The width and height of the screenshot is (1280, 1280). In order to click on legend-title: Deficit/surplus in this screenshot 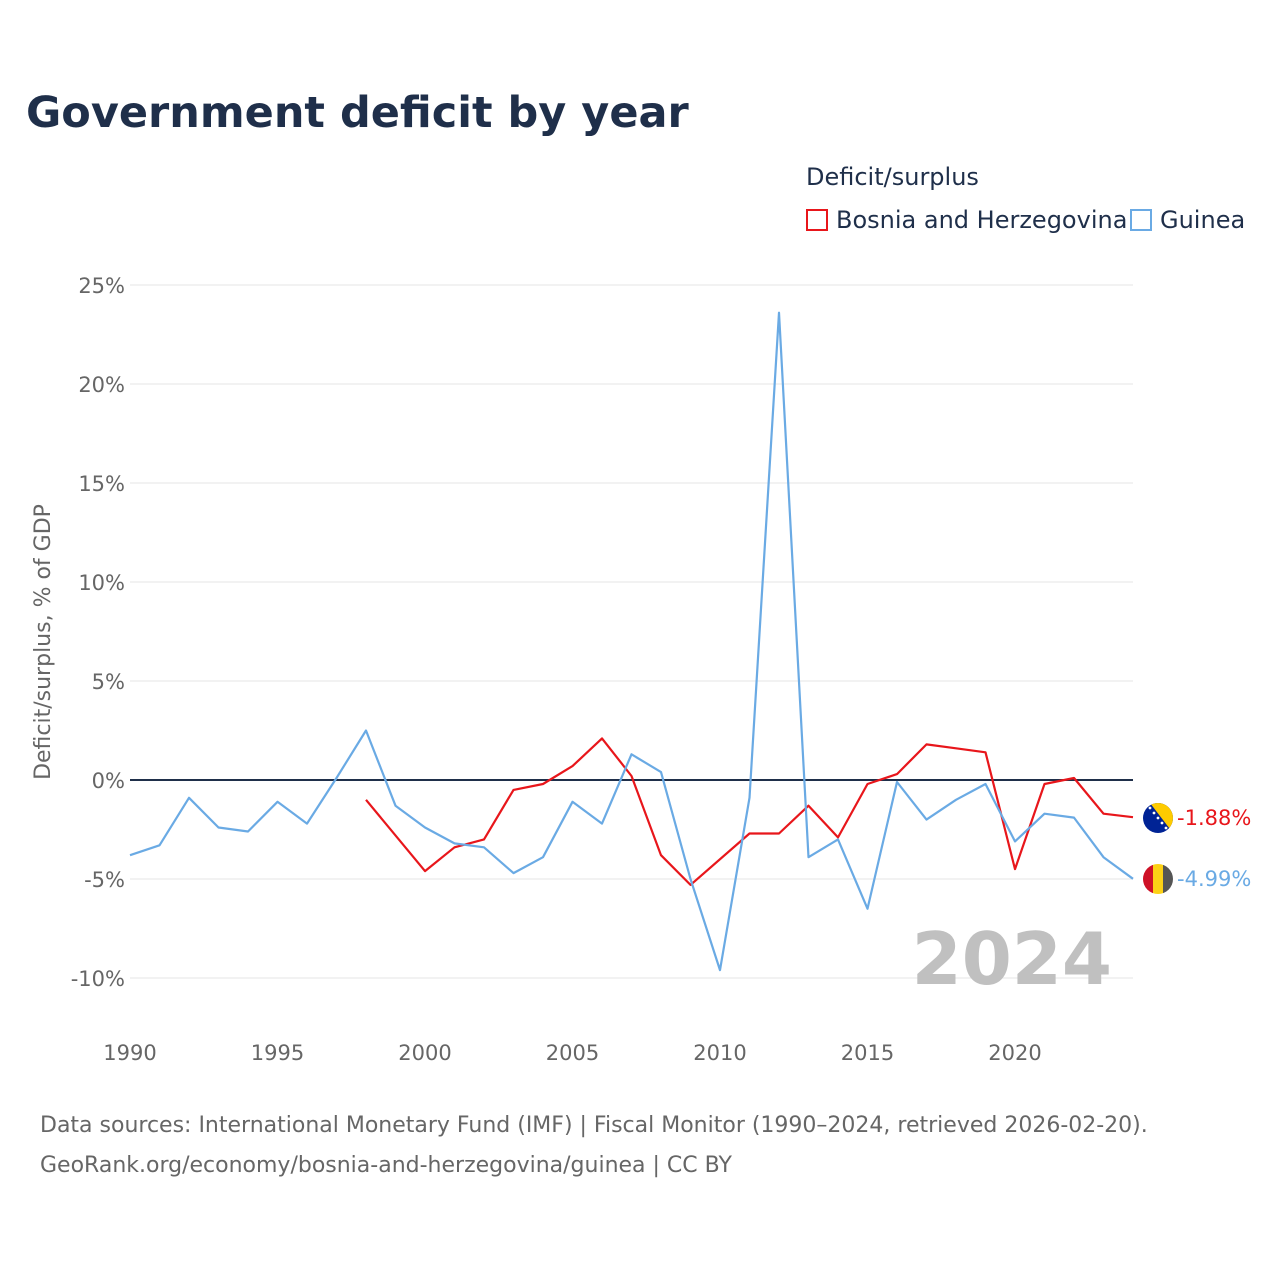, I will do `click(892, 177)`.